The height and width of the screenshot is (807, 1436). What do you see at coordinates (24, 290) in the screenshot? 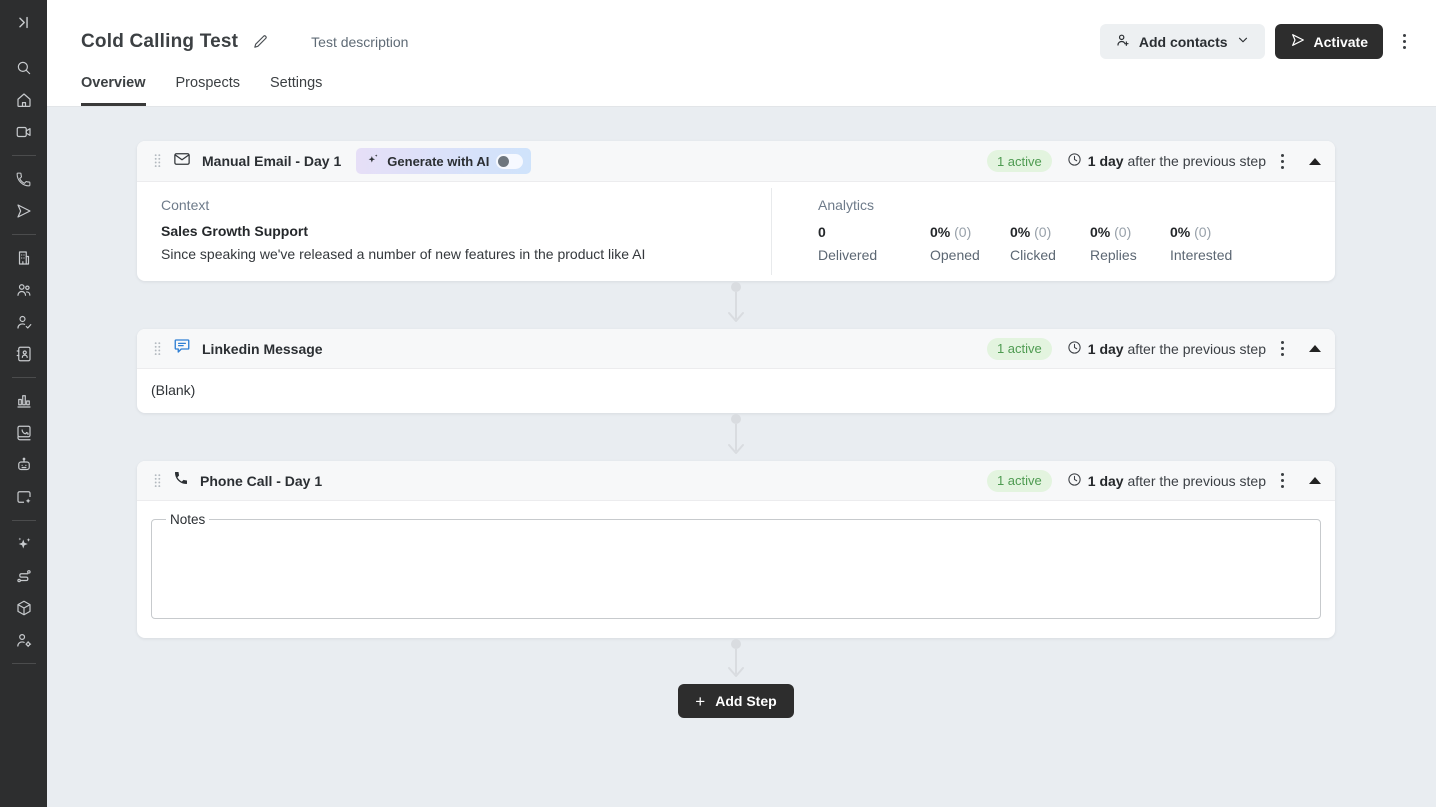
I see `people-icon` at bounding box center [24, 290].